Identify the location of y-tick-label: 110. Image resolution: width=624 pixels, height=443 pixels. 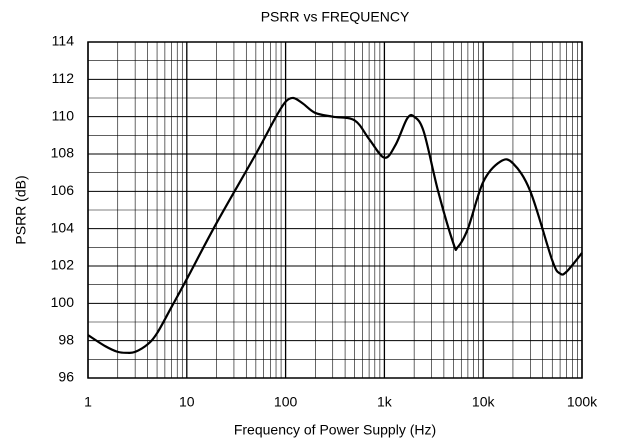
(63, 115).